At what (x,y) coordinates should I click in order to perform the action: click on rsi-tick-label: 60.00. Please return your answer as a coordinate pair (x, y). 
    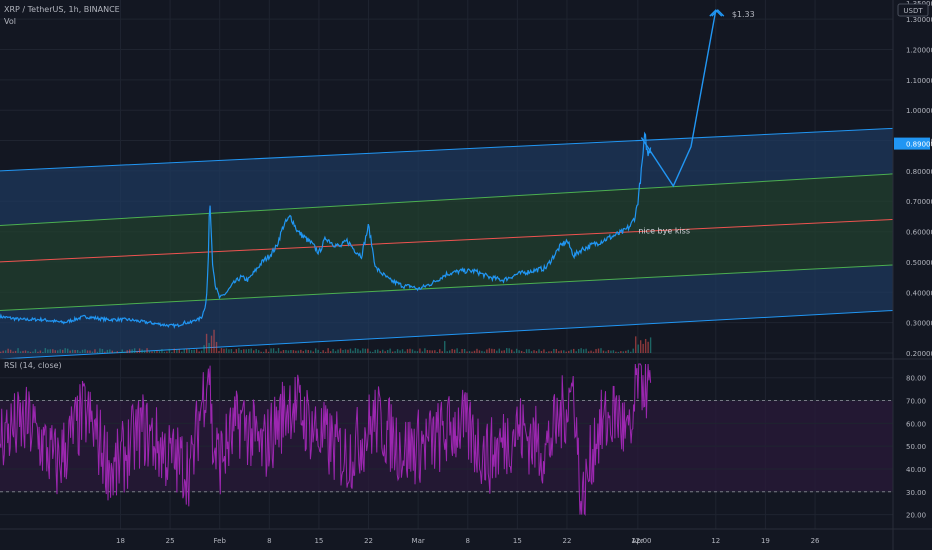
    Looking at the image, I should click on (916, 424).